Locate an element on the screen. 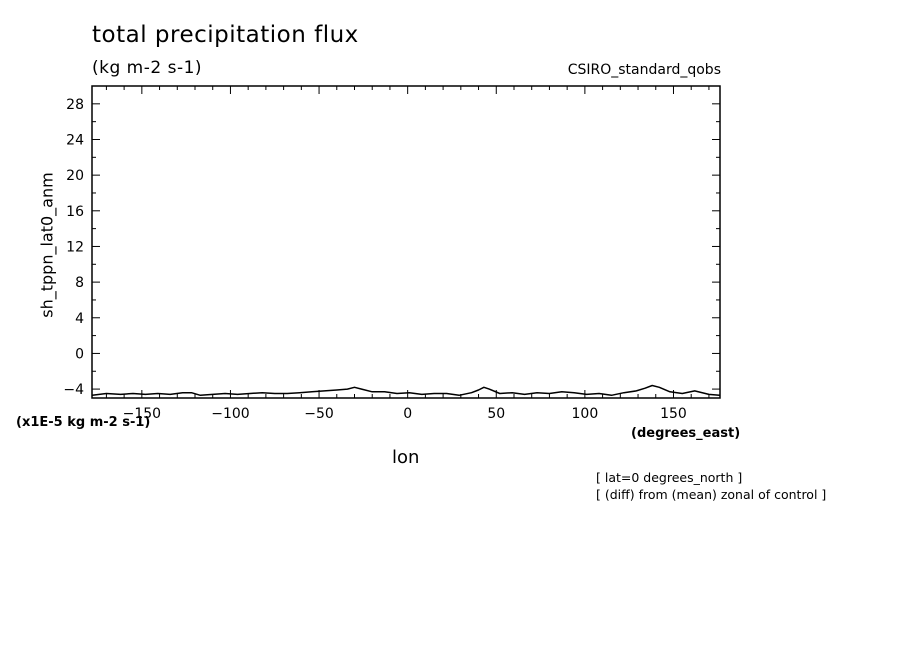 This screenshot has width=904, height=654. x-tick-label: 100 is located at coordinates (585, 414).